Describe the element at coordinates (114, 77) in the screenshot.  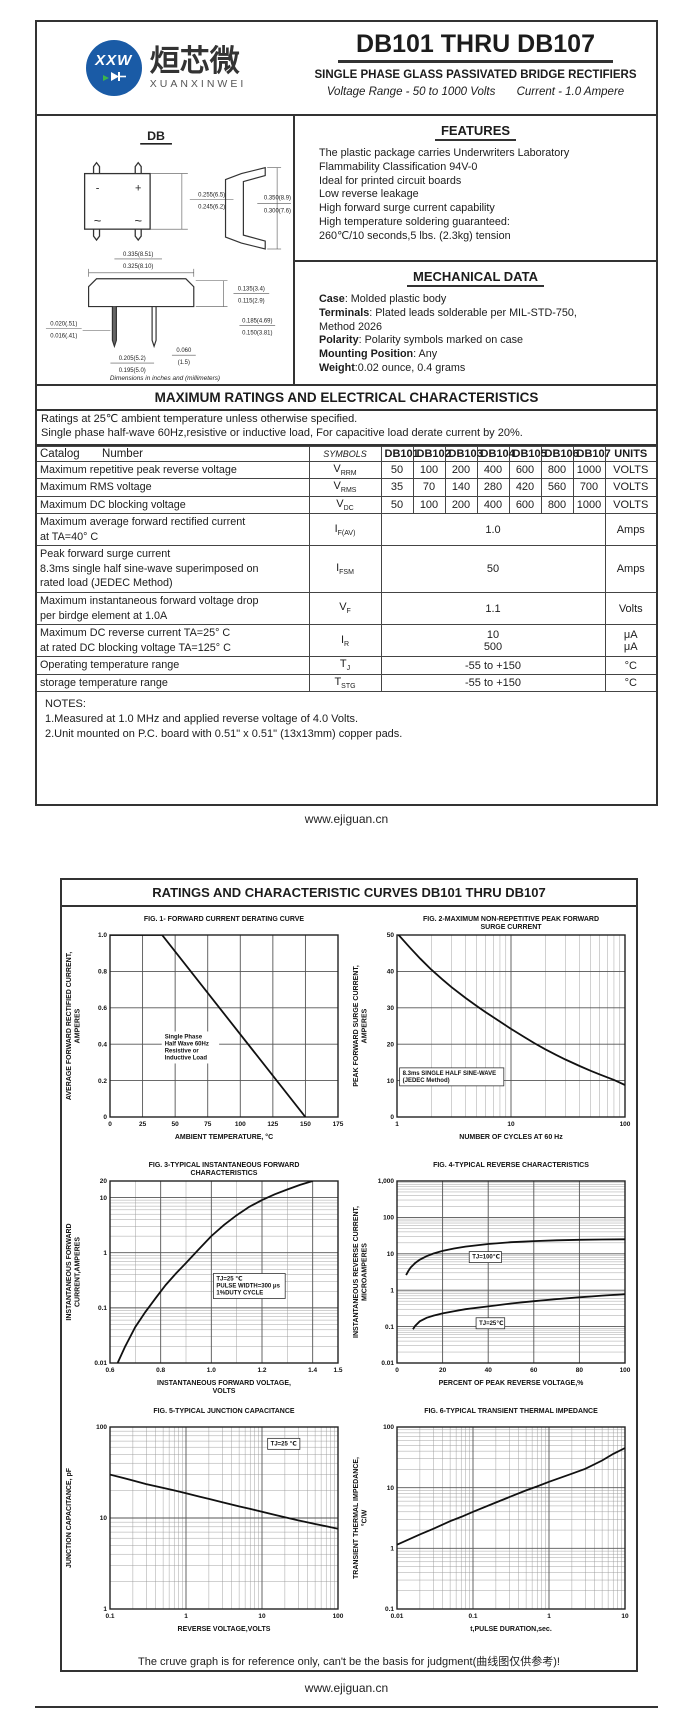
I see `diode-symbol-icon` at that location.